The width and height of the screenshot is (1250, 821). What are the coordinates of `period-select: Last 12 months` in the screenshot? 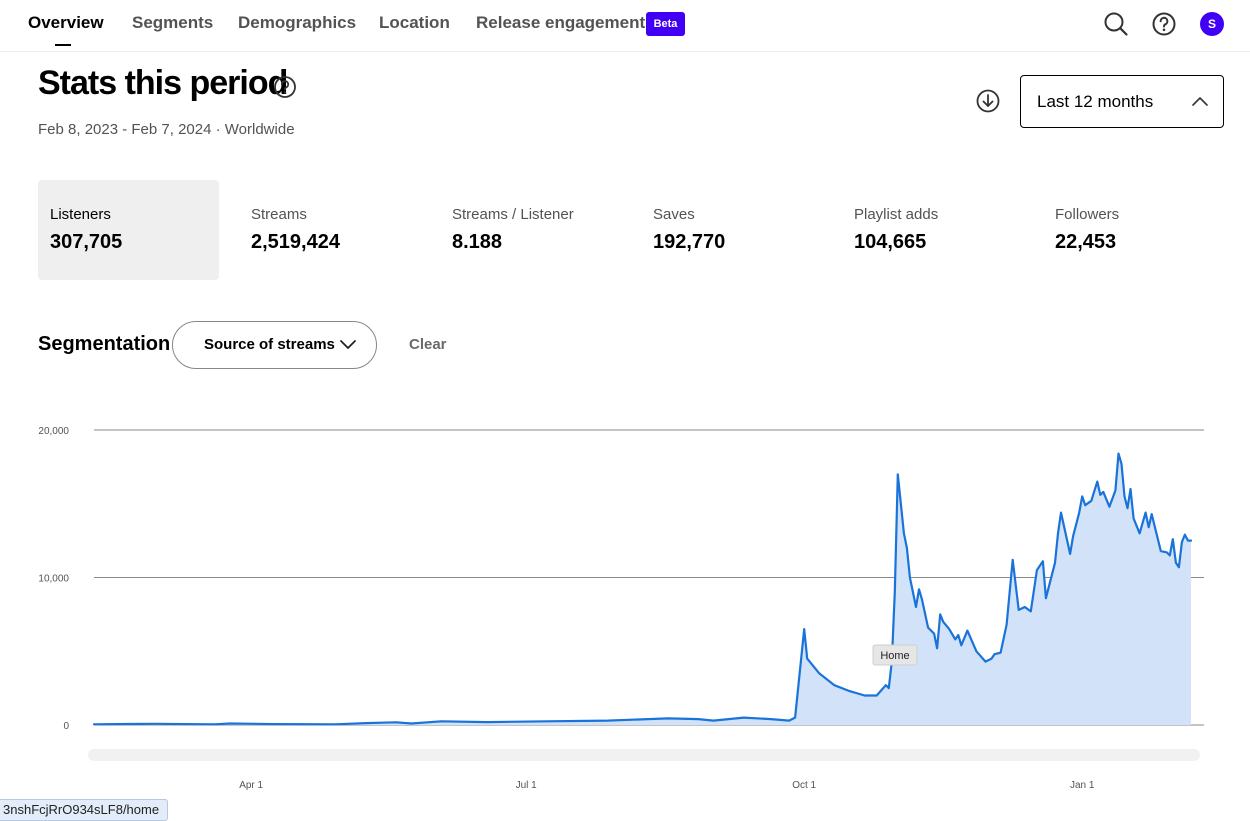 It's located at (1122, 101).